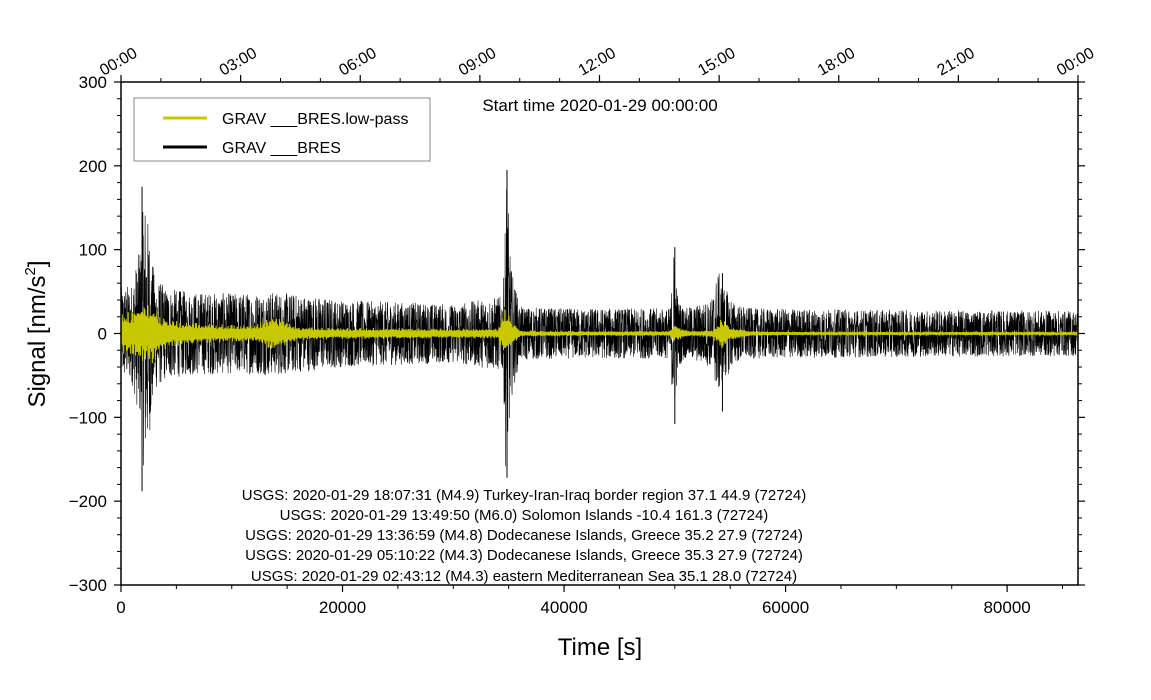  Describe the element at coordinates (357, 62) in the screenshot. I see `top-tick-label: 06:00` at that location.